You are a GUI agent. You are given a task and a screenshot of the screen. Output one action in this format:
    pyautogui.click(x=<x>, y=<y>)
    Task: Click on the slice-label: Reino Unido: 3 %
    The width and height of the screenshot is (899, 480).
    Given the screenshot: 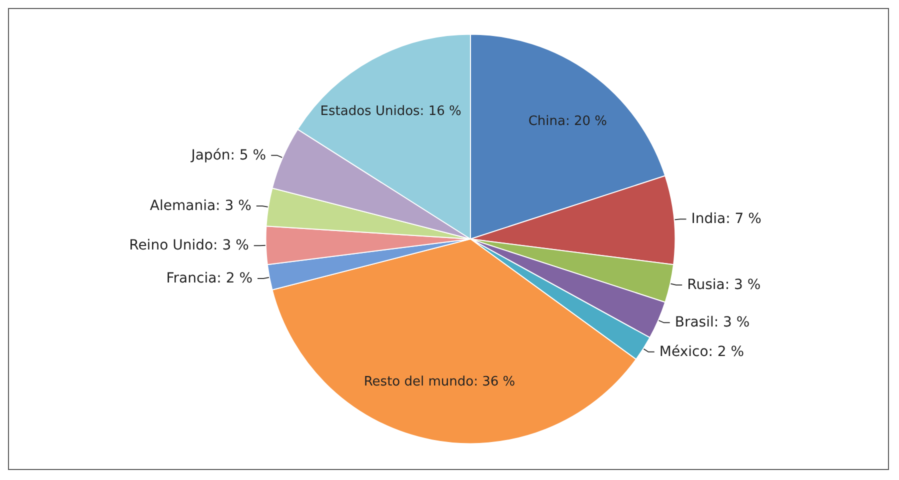 What is the action you would take?
    pyautogui.click(x=189, y=246)
    